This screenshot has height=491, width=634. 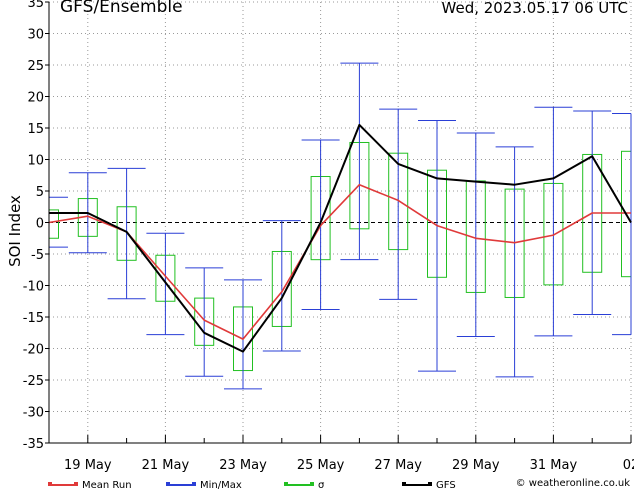 What do you see at coordinates (321, 465) in the screenshot?
I see `x-tick-label: 25 May` at bounding box center [321, 465].